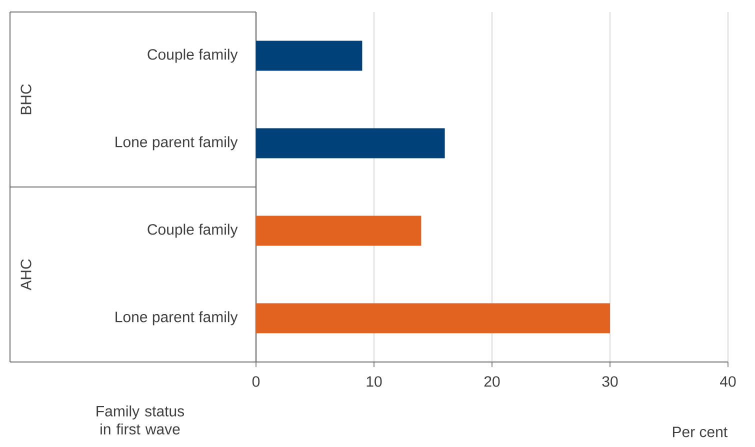  Describe the element at coordinates (26, 274) in the screenshot. I see `text: AHC` at that location.